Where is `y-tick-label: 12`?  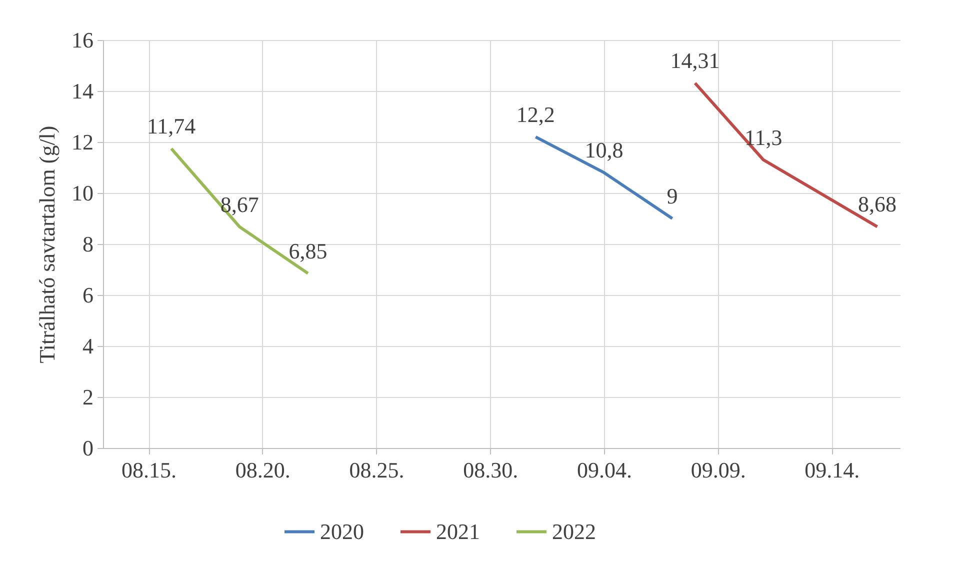 y-tick-label: 12 is located at coordinates (83, 142).